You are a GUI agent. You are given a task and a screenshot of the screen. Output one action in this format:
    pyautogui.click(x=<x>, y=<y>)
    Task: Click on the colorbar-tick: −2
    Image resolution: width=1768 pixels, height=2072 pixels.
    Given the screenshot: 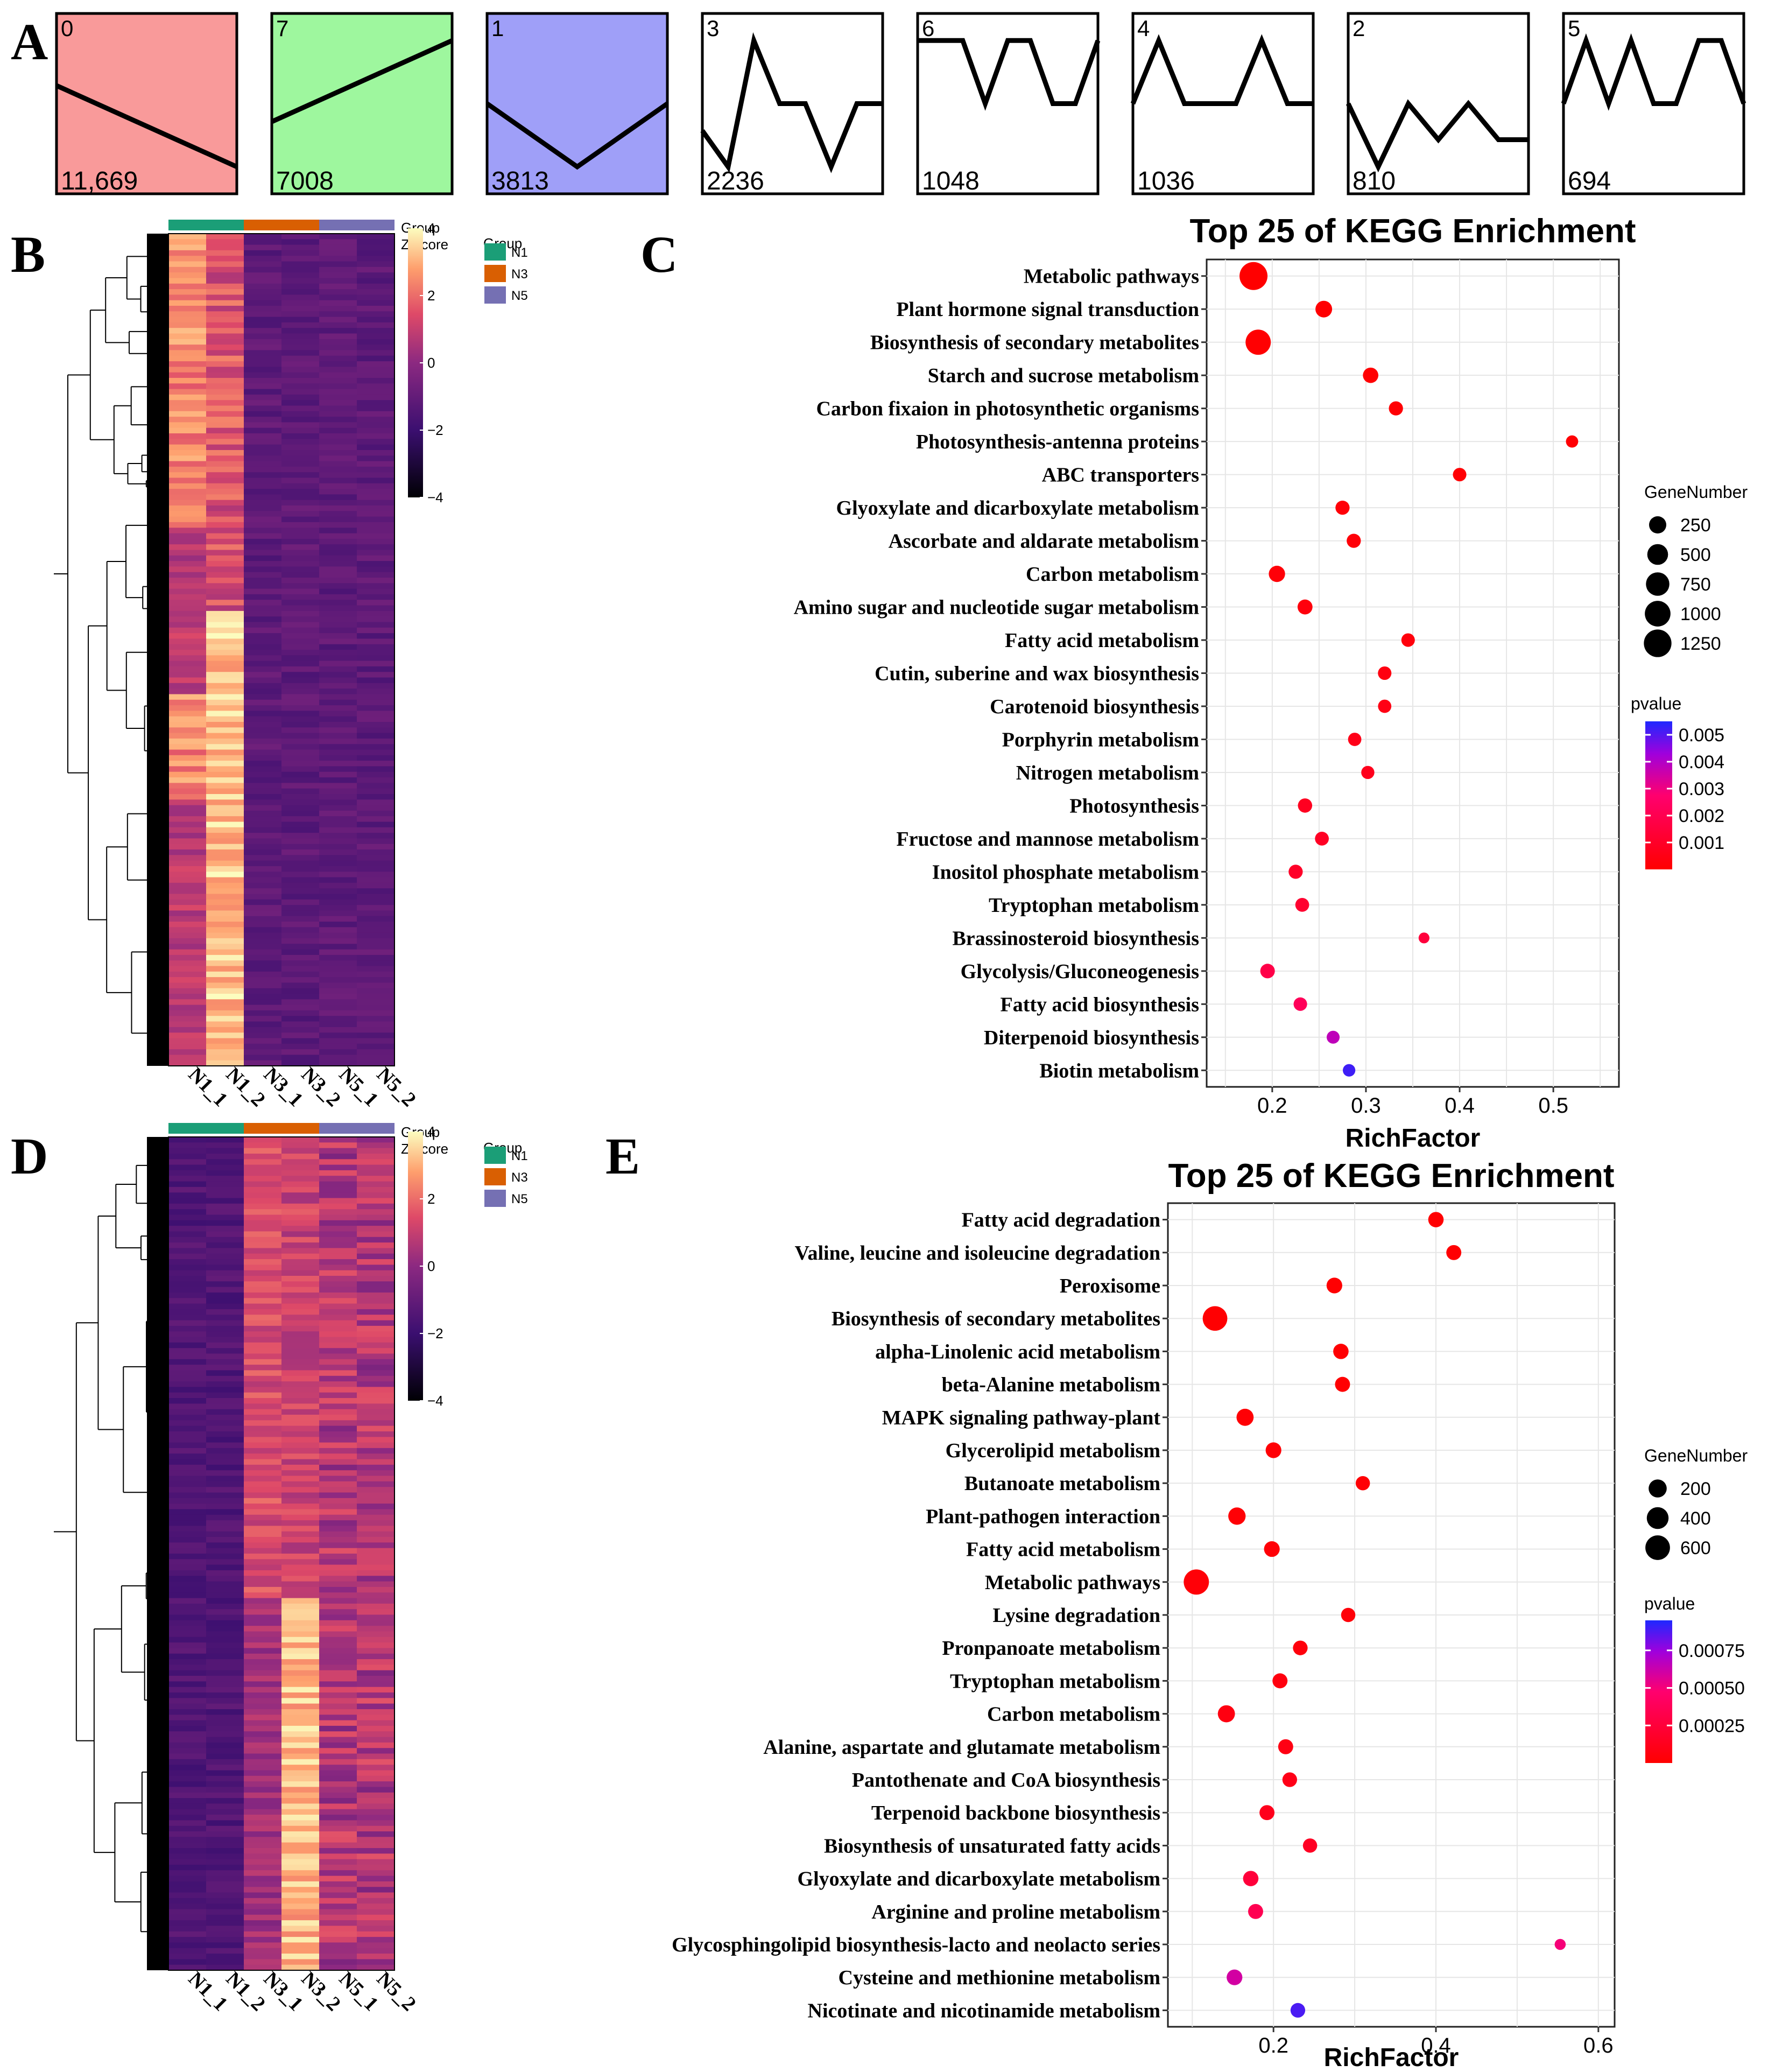 What is the action you would take?
    pyautogui.click(x=435, y=1333)
    